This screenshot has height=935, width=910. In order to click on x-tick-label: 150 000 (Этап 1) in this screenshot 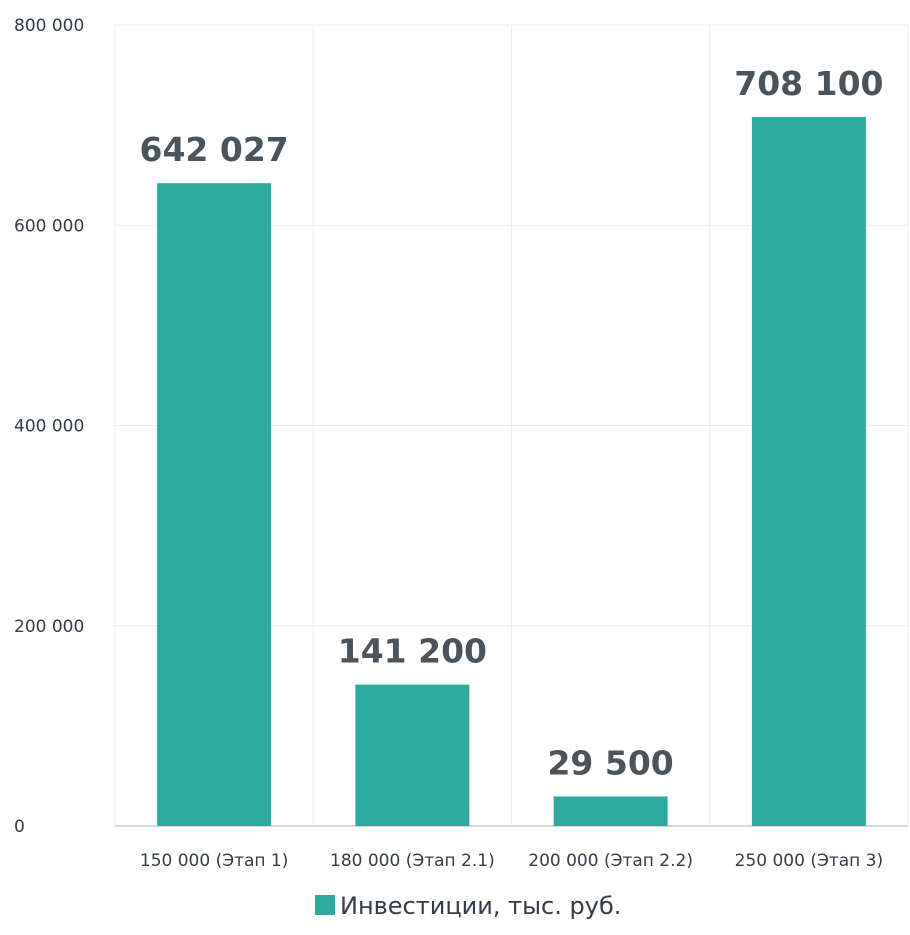, I will do `click(214, 861)`.